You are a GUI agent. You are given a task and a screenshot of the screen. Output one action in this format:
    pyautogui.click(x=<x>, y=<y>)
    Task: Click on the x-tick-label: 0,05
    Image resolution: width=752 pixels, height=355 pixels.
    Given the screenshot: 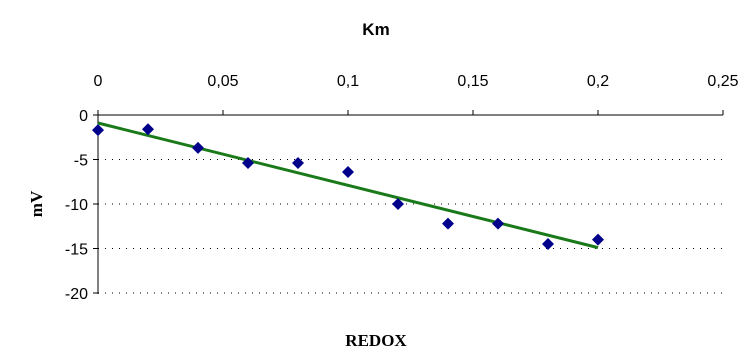 What is the action you would take?
    pyautogui.click(x=222, y=81)
    